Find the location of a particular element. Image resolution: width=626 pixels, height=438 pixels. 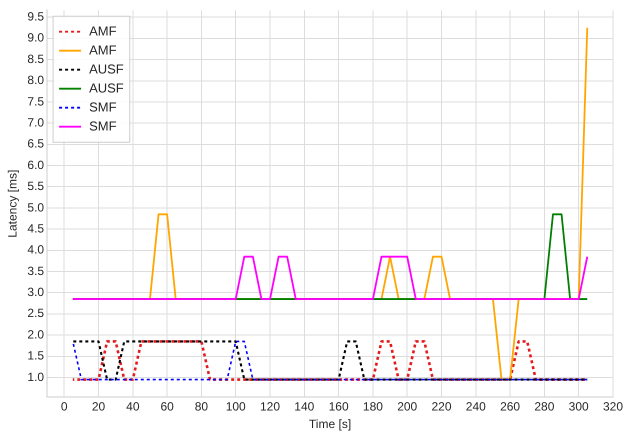

y-tick-label: 3.0 is located at coordinates (35, 292).